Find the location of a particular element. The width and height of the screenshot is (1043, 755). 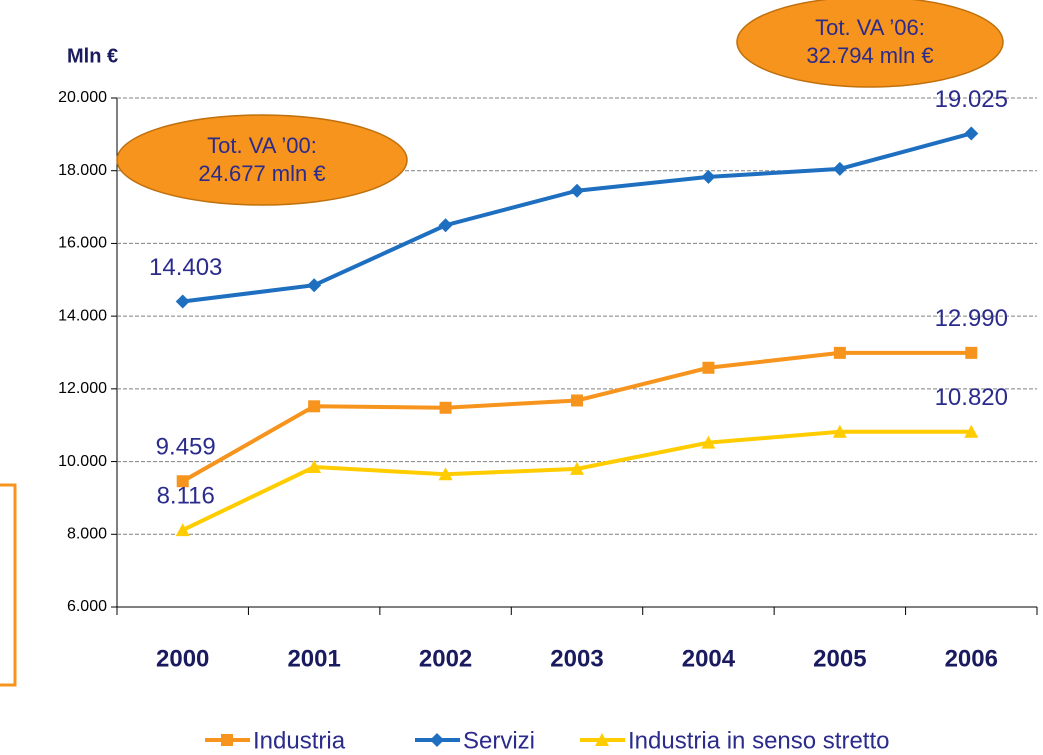

legend-item: Servizi is located at coordinates (475, 740).